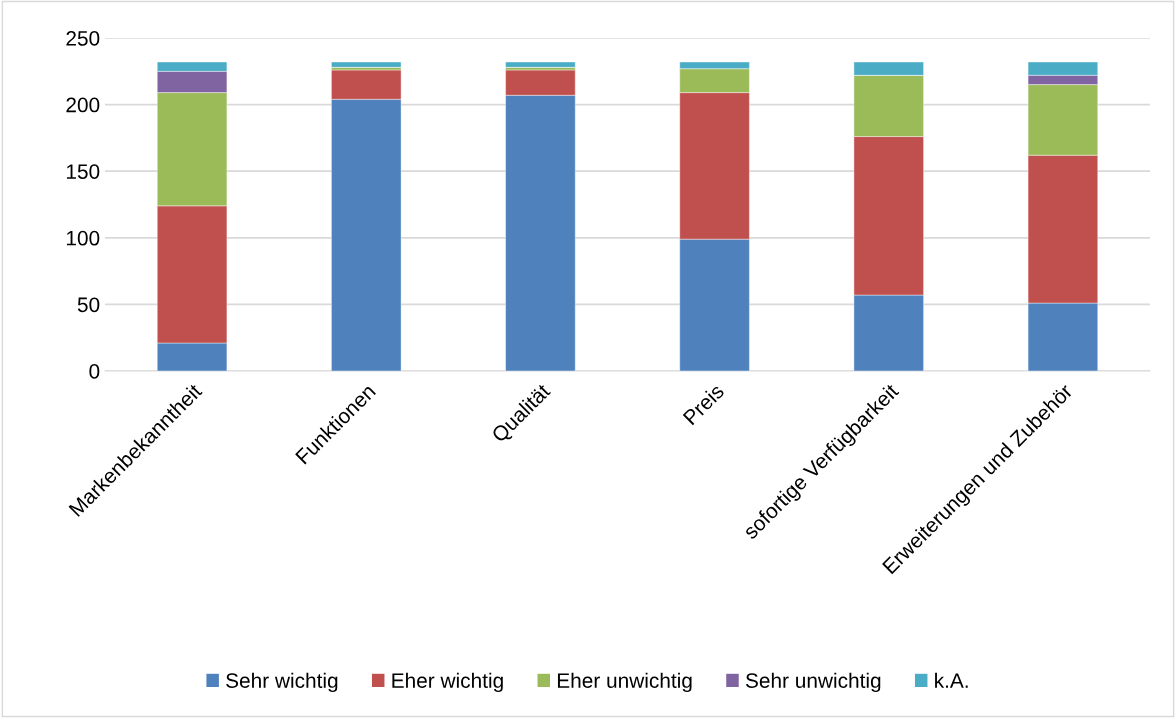 This screenshot has width=1176, height=718. Describe the element at coordinates (88, 305) in the screenshot. I see `y-tick-label: 50` at that location.